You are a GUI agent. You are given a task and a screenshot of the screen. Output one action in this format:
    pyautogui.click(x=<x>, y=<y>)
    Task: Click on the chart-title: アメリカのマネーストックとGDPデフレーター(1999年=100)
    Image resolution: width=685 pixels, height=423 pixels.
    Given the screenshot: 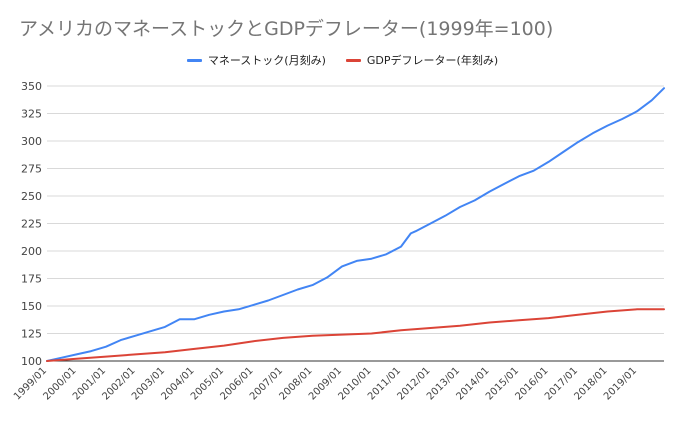 What is the action you would take?
    pyautogui.click(x=286, y=29)
    